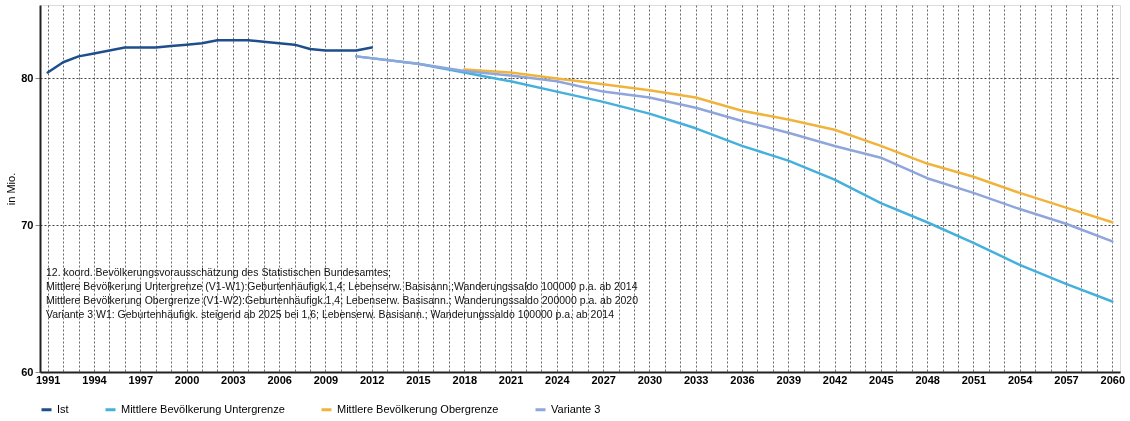  Describe the element at coordinates (742, 379) in the screenshot. I see `x-tick-label: 2036` at that location.